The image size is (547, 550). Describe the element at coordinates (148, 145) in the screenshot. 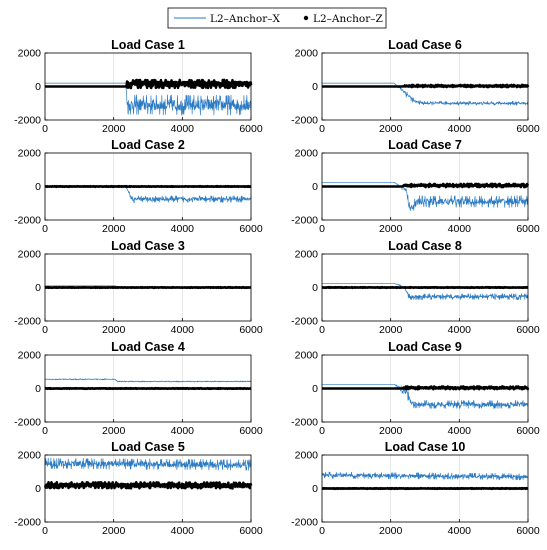

I see `panel-title: Load Case 2` at that location.